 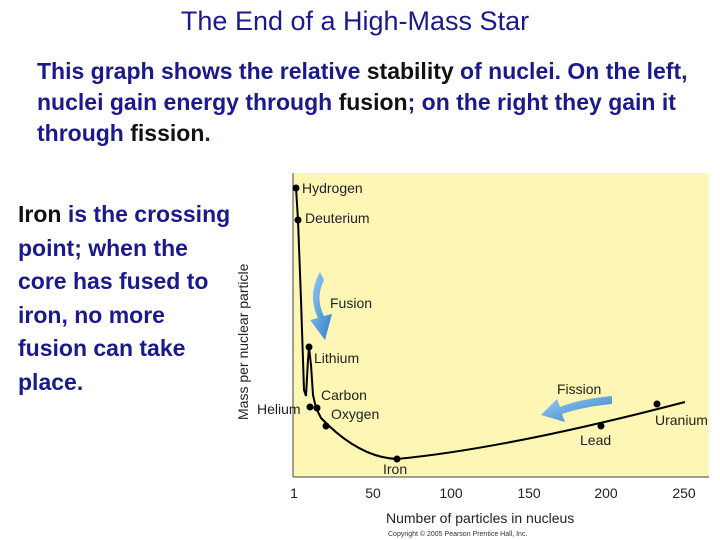 What do you see at coordinates (681, 420) in the screenshot?
I see `label-uranium: Uranium` at bounding box center [681, 420].